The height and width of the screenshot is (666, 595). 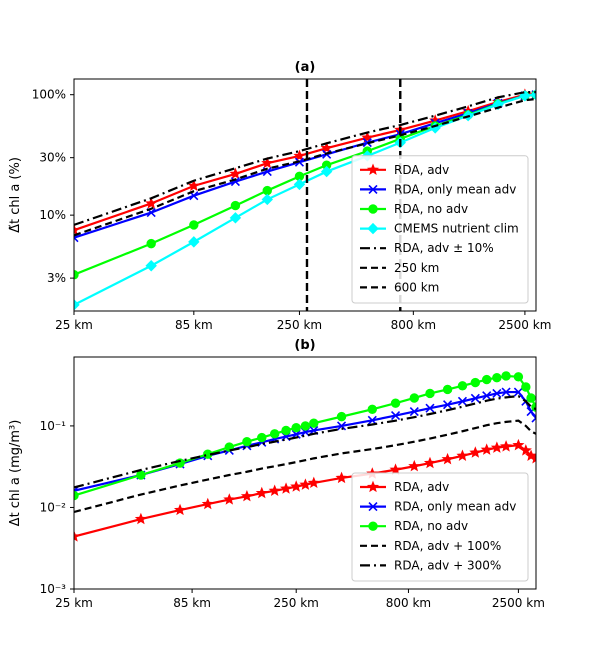 What do you see at coordinates (194, 325) in the screenshot?
I see `x-tick-label: 85 km` at bounding box center [194, 325].